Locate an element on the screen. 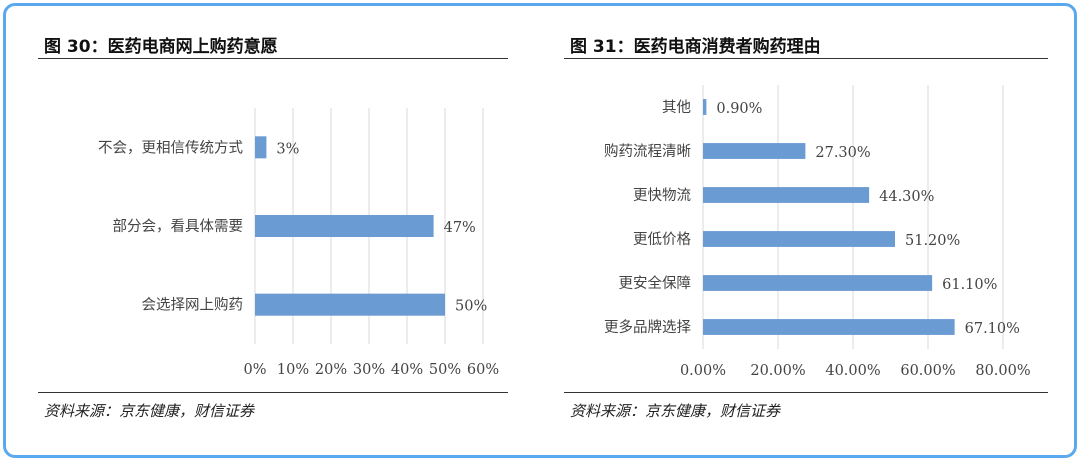 Image resolution: width=1080 pixels, height=461 pixels. right-value-label: 67.10% is located at coordinates (992, 329).